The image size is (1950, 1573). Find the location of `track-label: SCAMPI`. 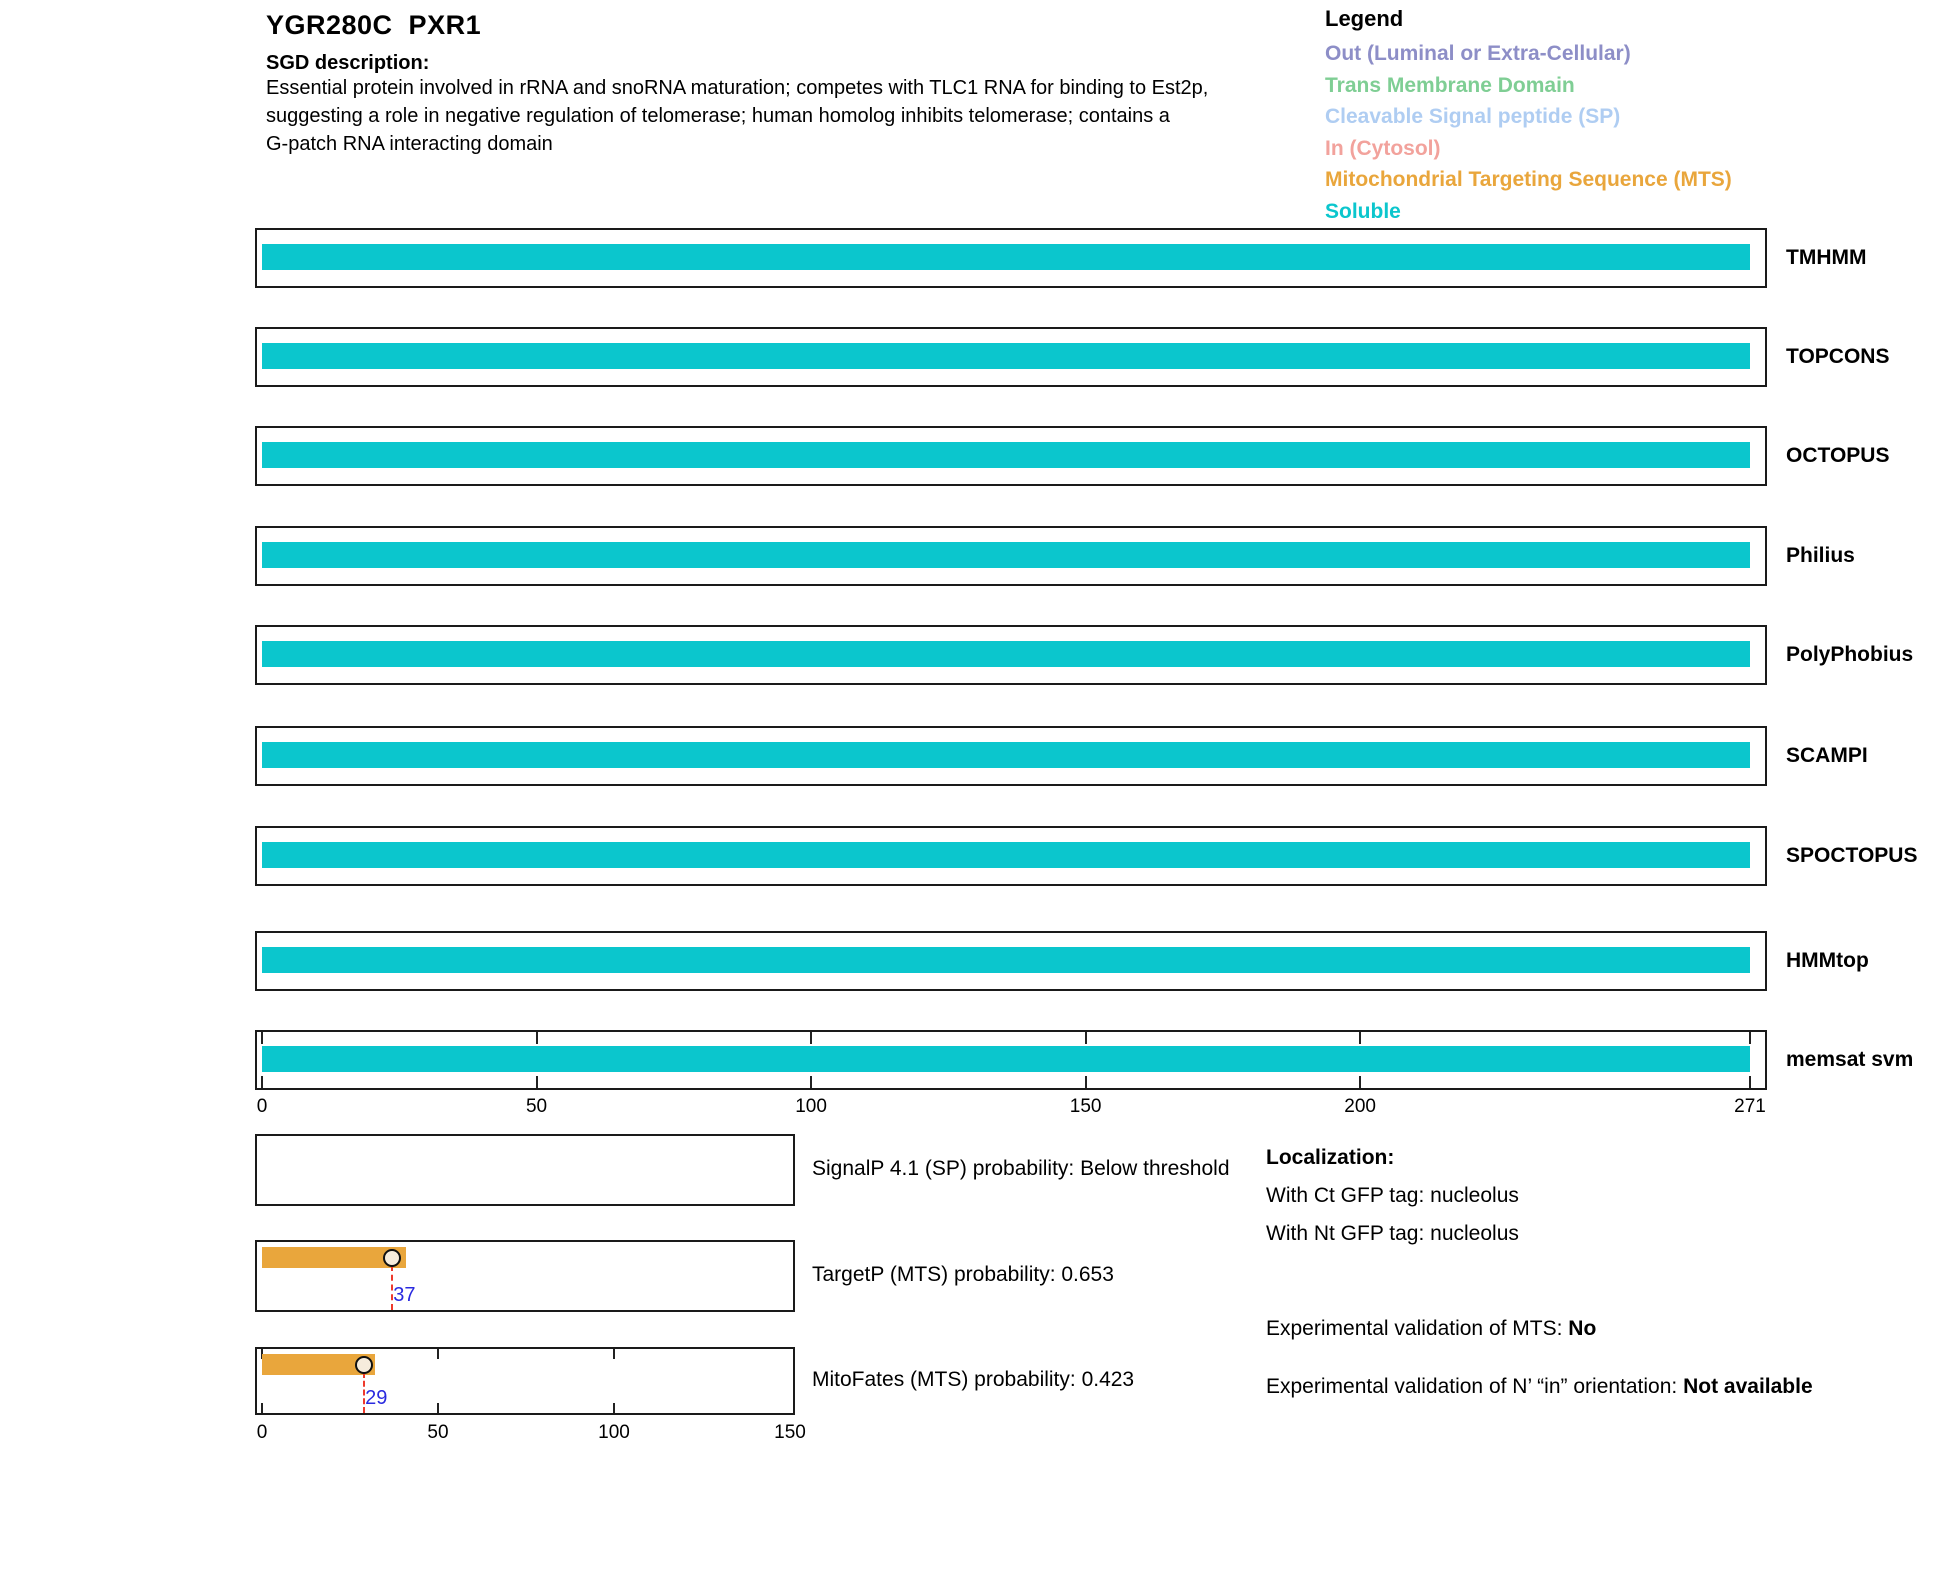

track-label: SCAMPI is located at coordinates (1827, 755).